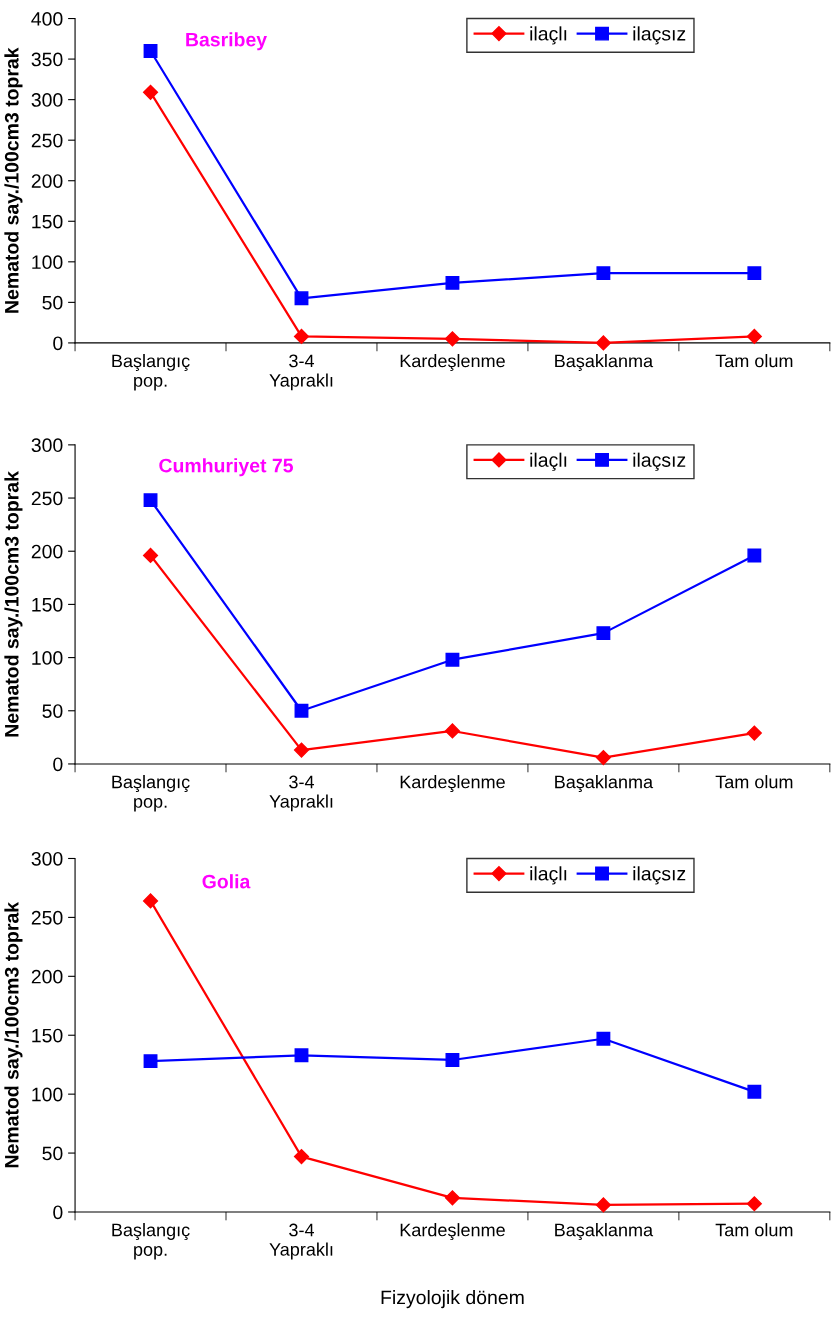 The width and height of the screenshot is (834, 1324). What do you see at coordinates (47, 59) in the screenshot?
I see `y-tick-label: 350` at bounding box center [47, 59].